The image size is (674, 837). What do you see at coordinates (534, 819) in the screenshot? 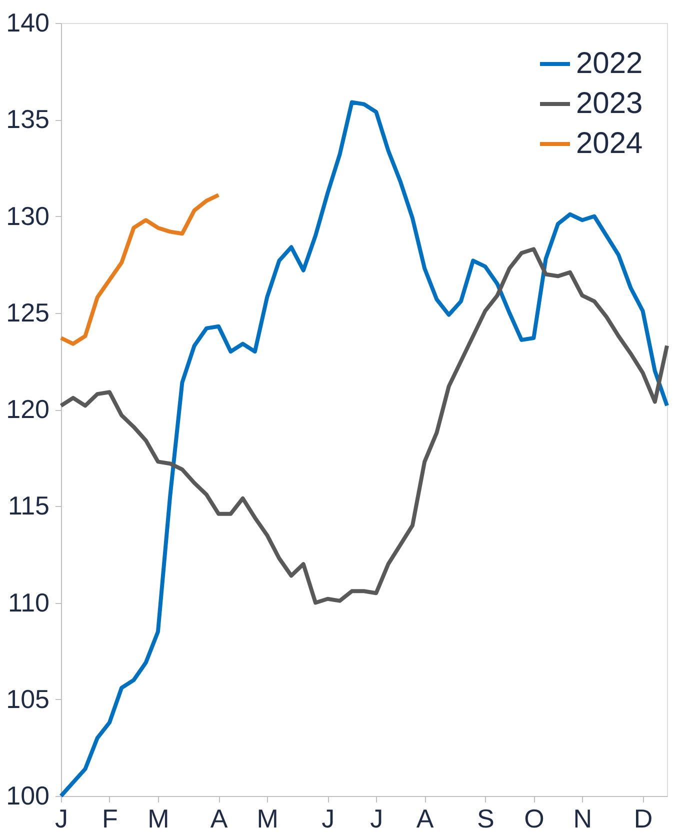
I see `x-tick-label: O` at bounding box center [534, 819].